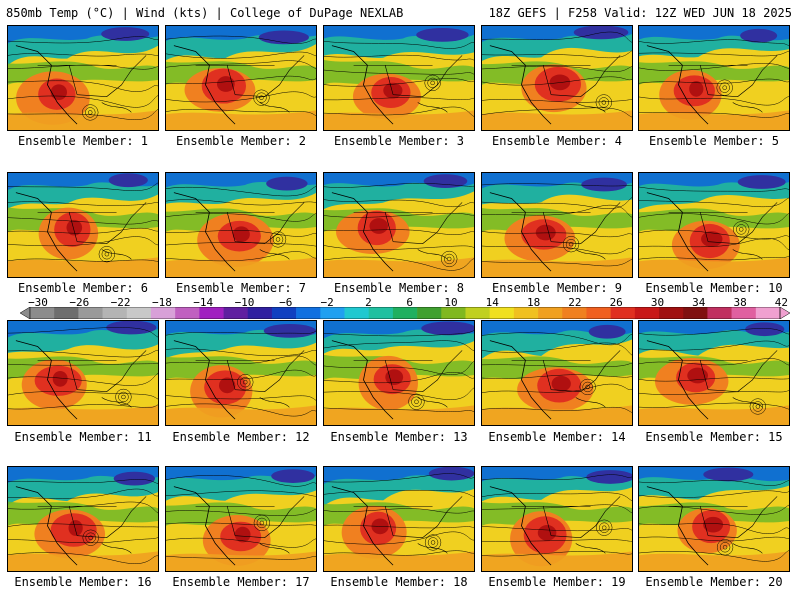  What do you see at coordinates (616, 302) in the screenshot?
I see `colorbar-tick-label: 26` at bounding box center [616, 302].